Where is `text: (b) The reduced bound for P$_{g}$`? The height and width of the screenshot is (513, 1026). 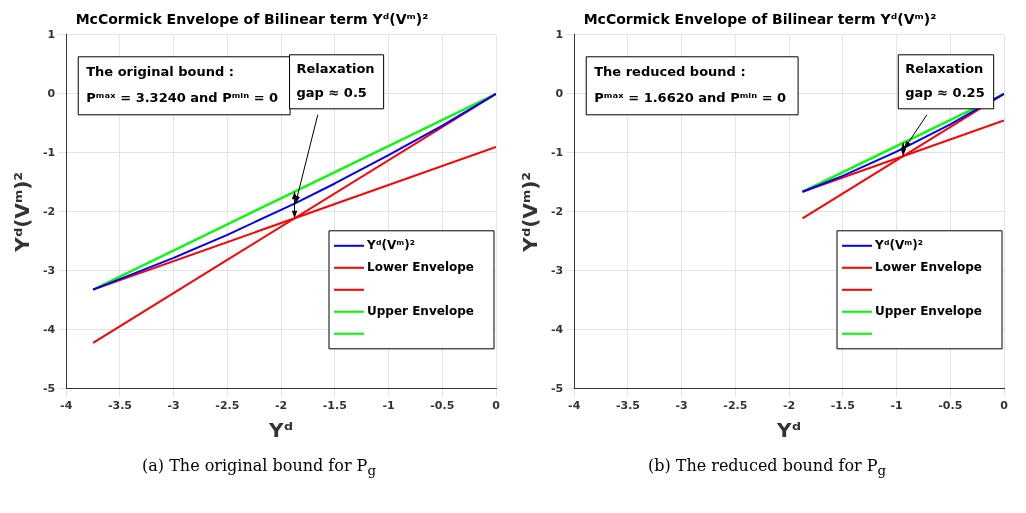 text: (b) The reduced bound for P$_{g}$ is located at coordinates (767, 467).